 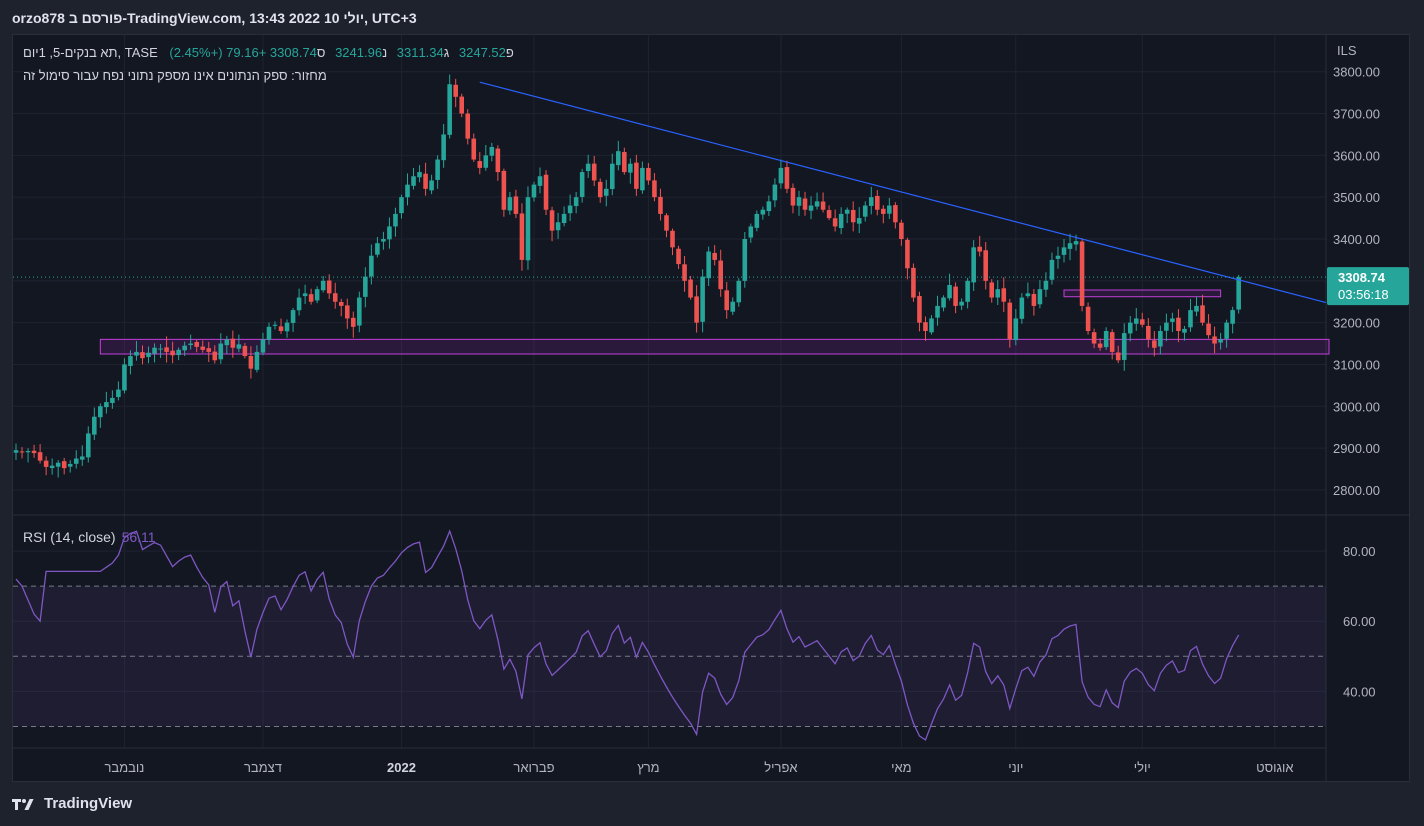 What do you see at coordinates (89, 537) in the screenshot?
I see `rsi-legend: RSI (14, close) 56.11` at bounding box center [89, 537].